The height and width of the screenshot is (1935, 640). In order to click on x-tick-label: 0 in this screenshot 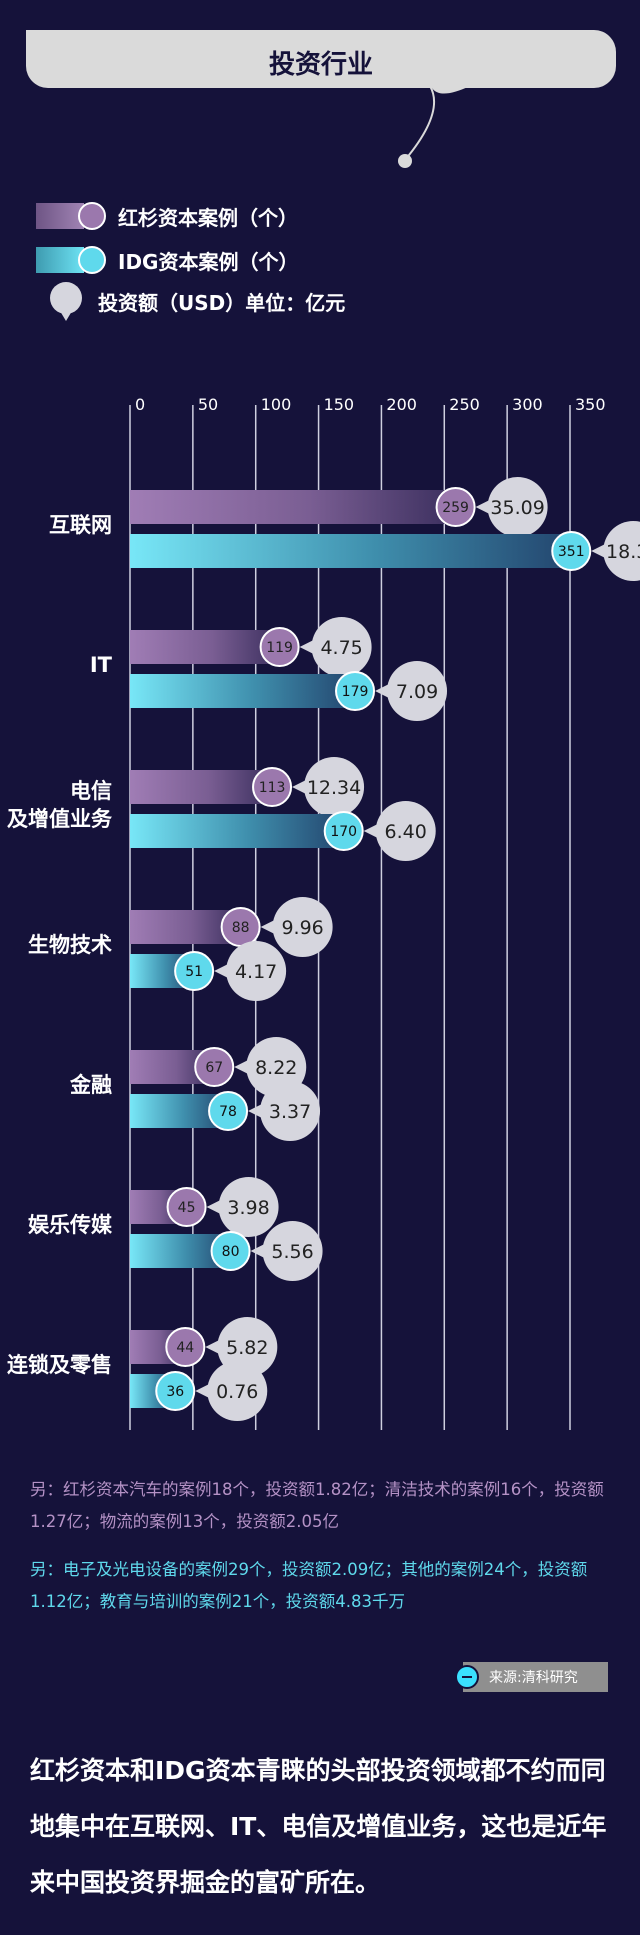, I will do `click(140, 404)`.